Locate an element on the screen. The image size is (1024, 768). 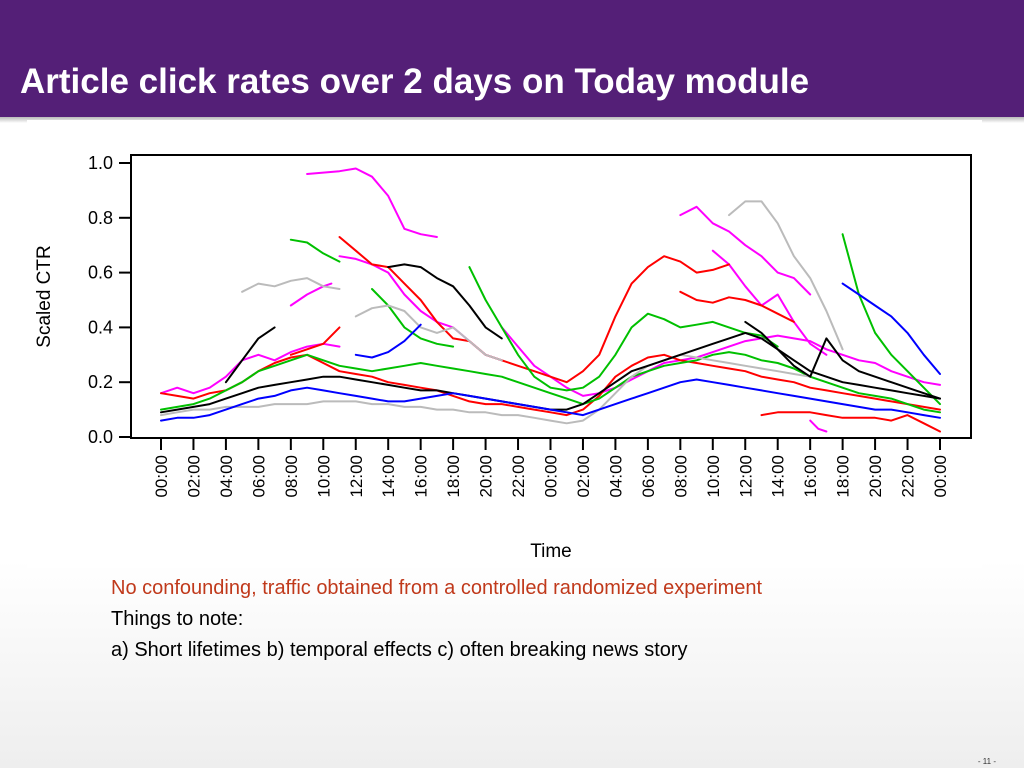
x-tick-label-8: 16:00 is located at coordinates (421, 476).